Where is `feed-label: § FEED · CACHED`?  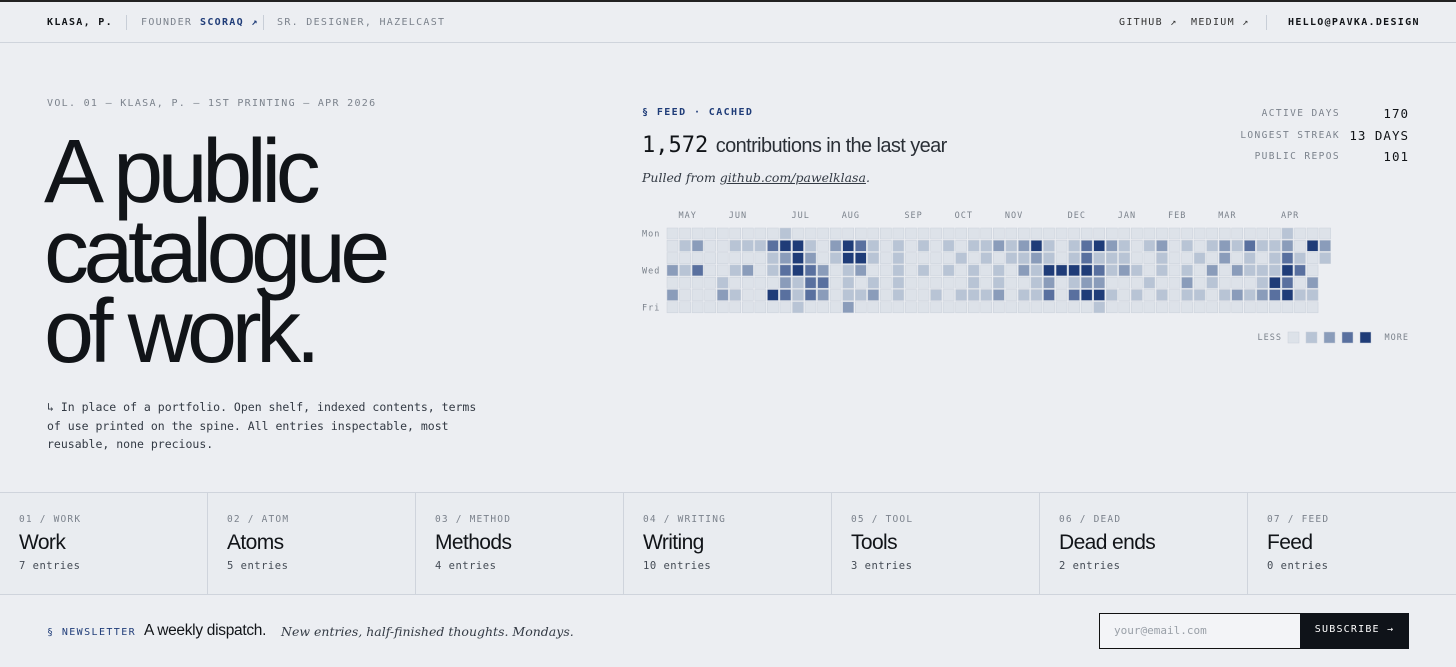 feed-label: § FEED · CACHED is located at coordinates (698, 112).